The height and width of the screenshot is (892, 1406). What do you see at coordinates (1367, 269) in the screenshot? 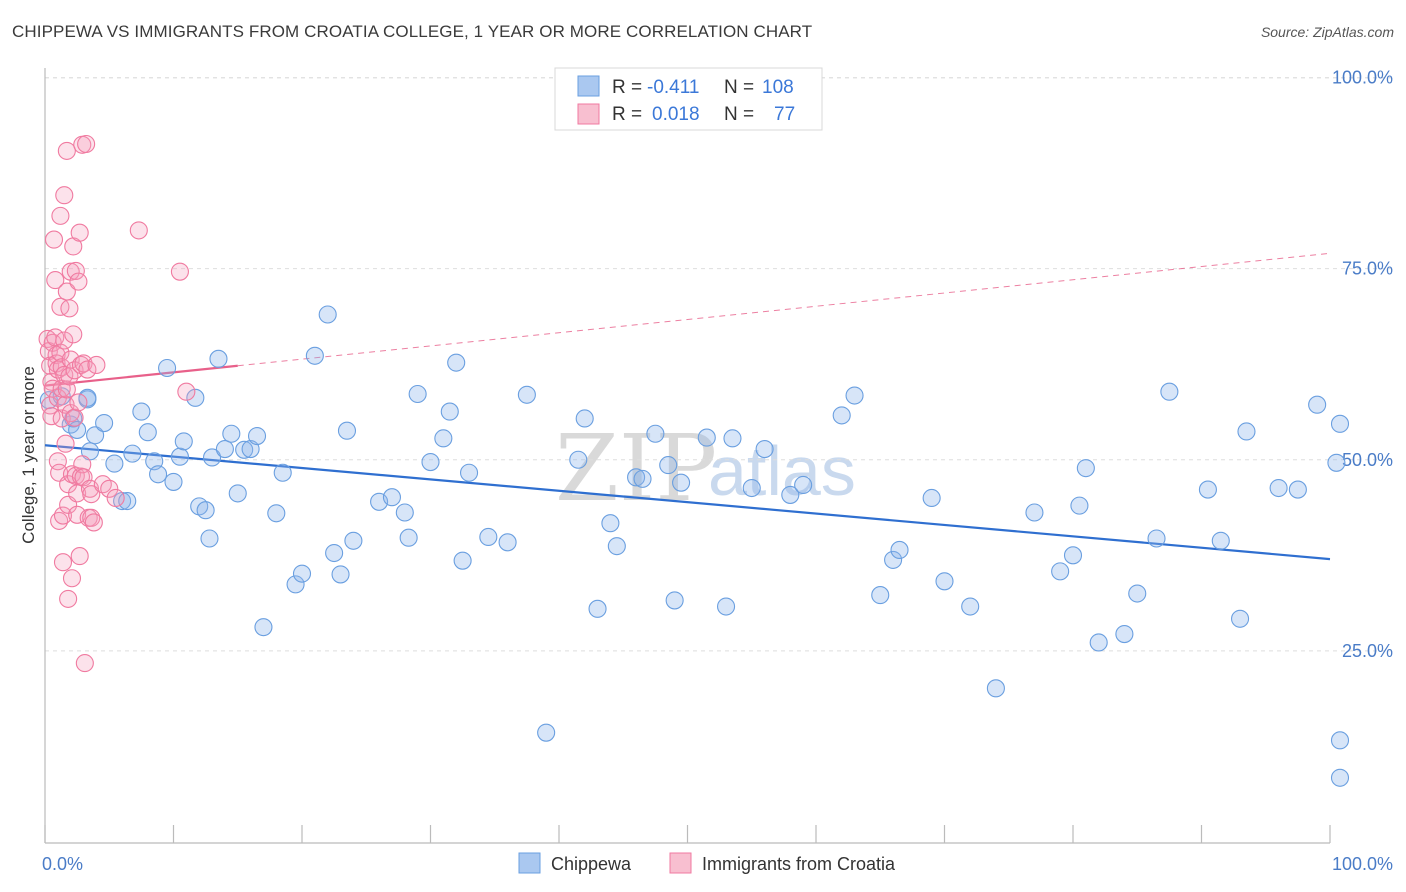
I see `y-tick-label: 75.0%` at bounding box center [1367, 269].